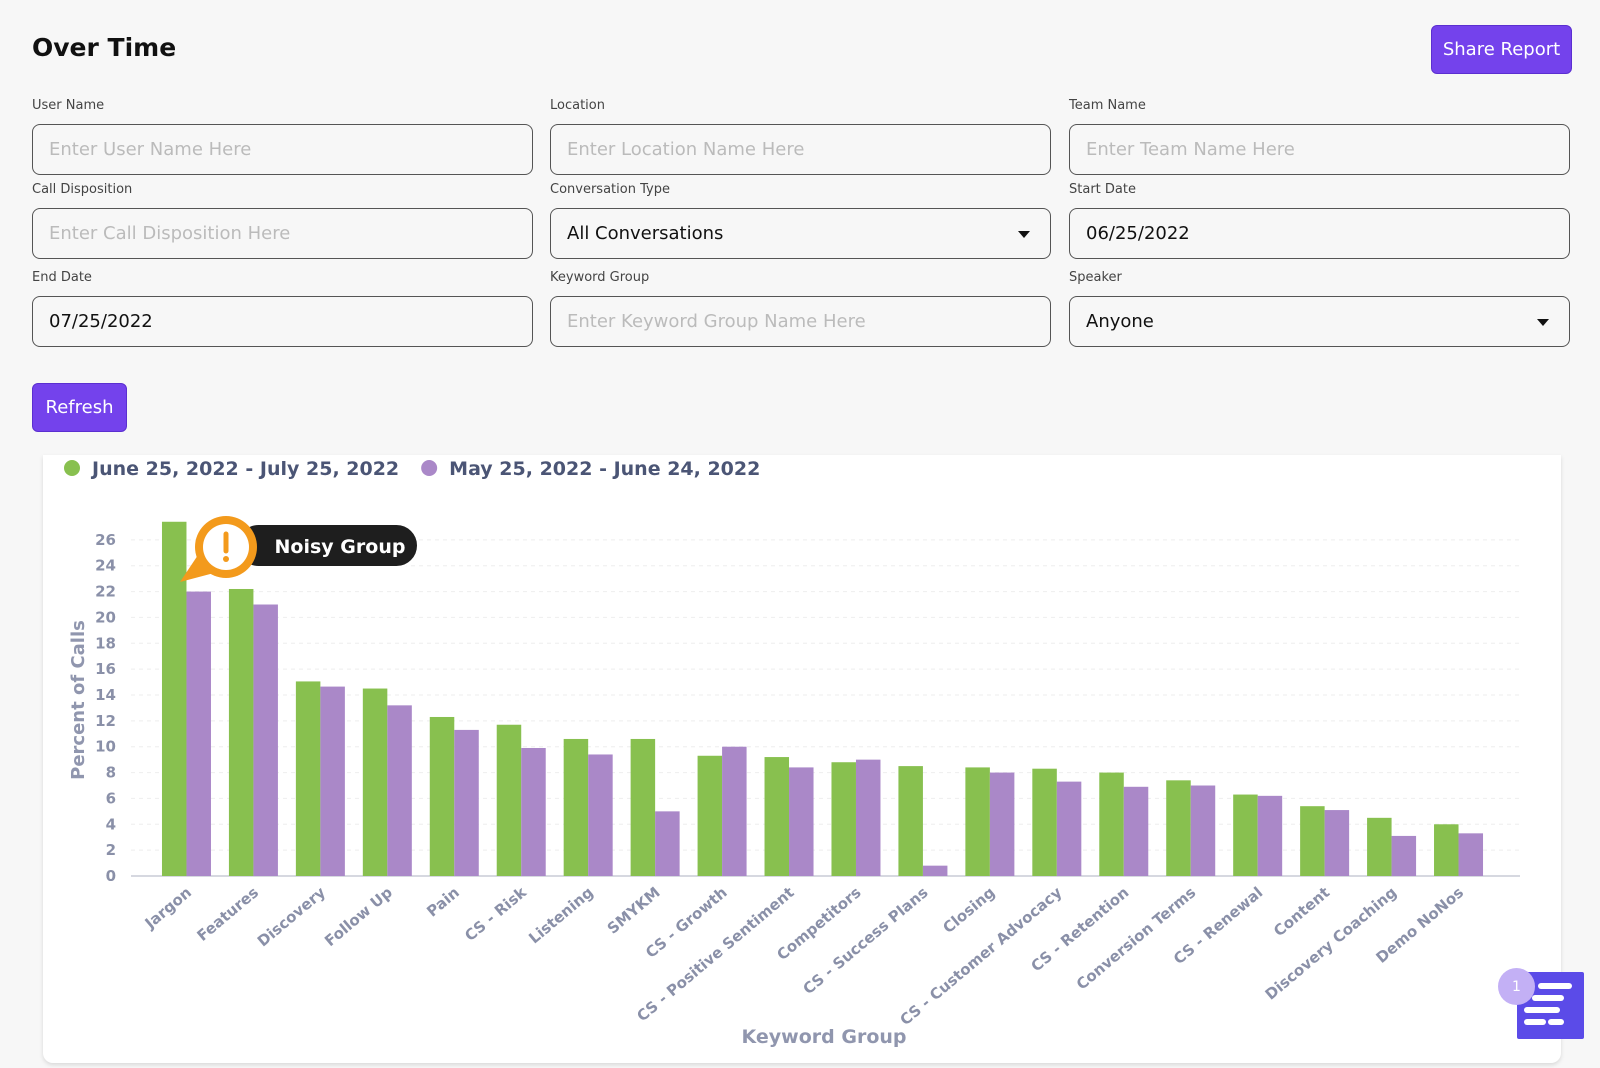  I want to click on legend-label: May 25, 2022 - June 24, 2022, so click(604, 469).